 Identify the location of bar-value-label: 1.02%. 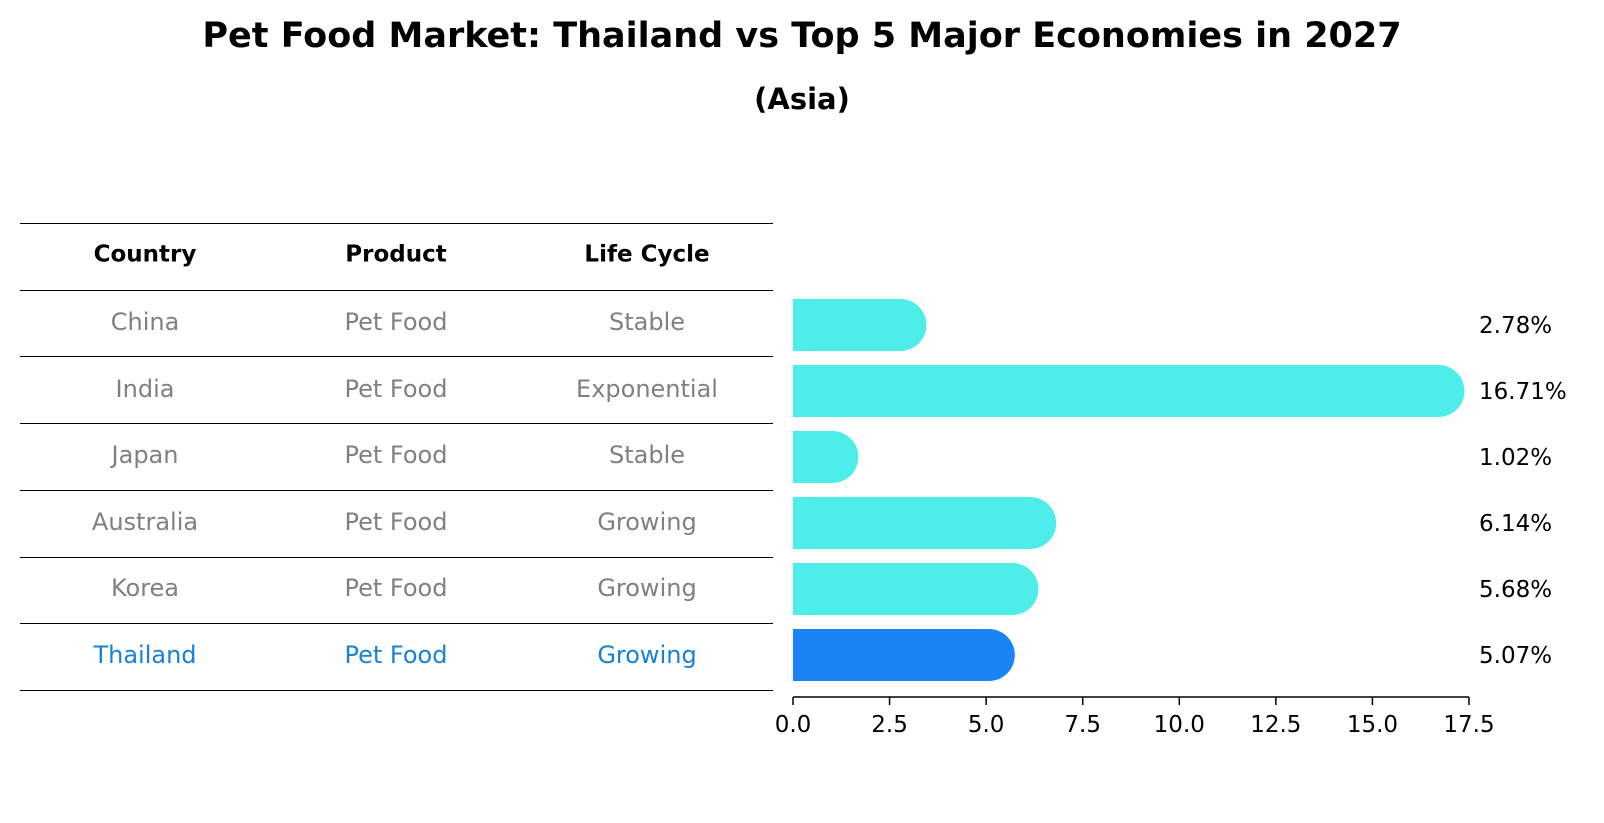
(1515, 458).